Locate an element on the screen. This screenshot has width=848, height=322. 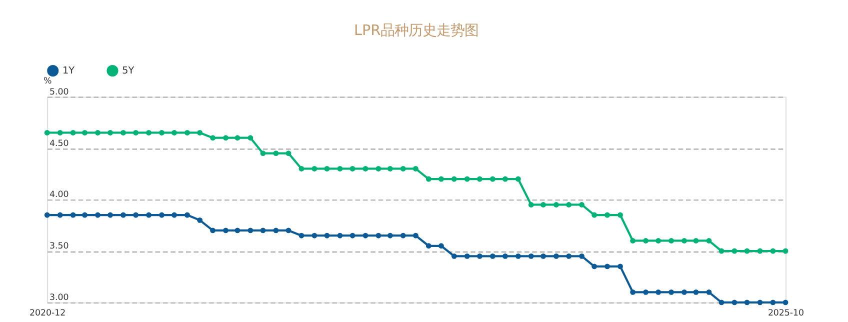
y-tick-label: 4.00 is located at coordinates (59, 195).